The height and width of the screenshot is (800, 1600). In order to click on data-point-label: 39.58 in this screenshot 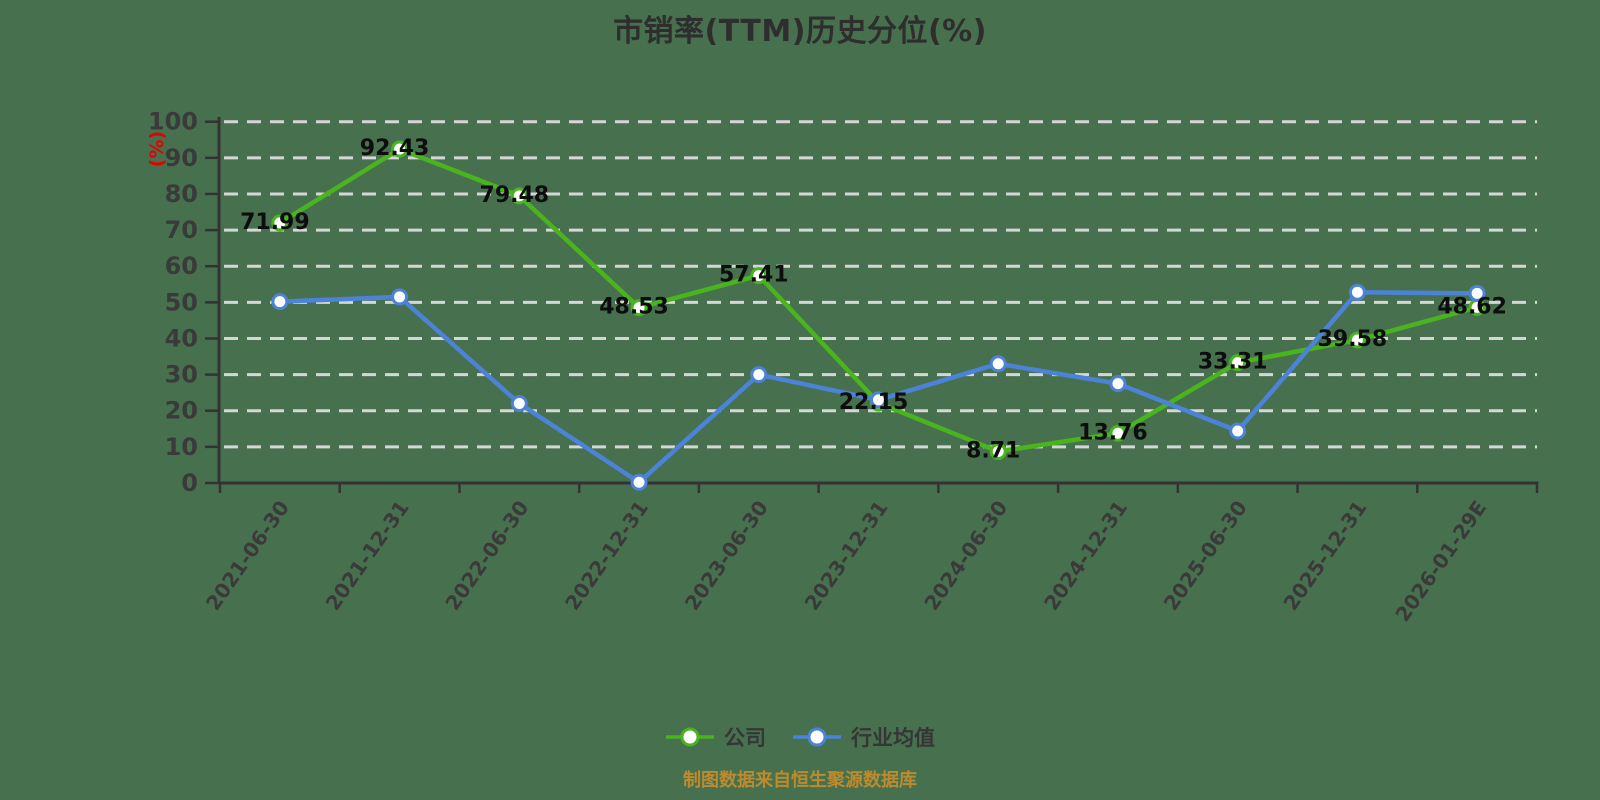, I will do `click(1353, 339)`.